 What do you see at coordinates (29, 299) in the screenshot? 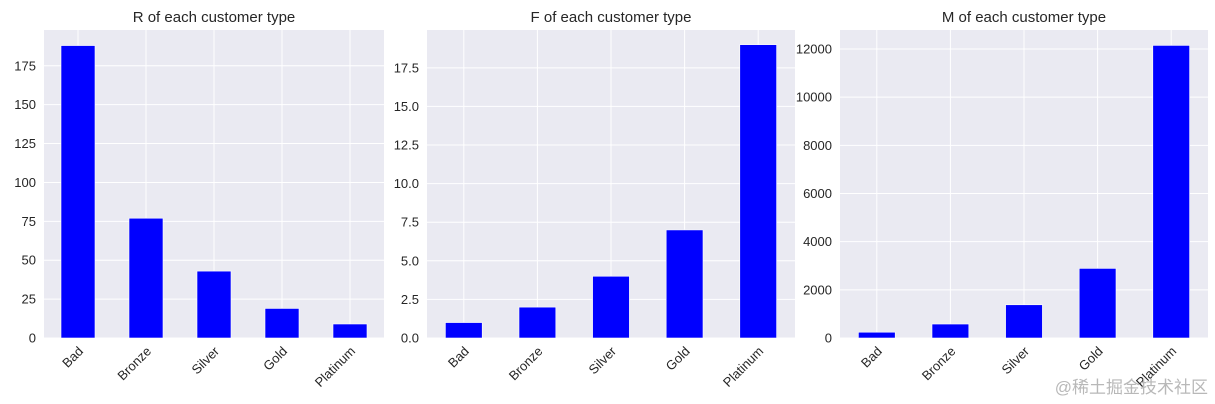
I see `y-tick-label: 25` at bounding box center [29, 299].